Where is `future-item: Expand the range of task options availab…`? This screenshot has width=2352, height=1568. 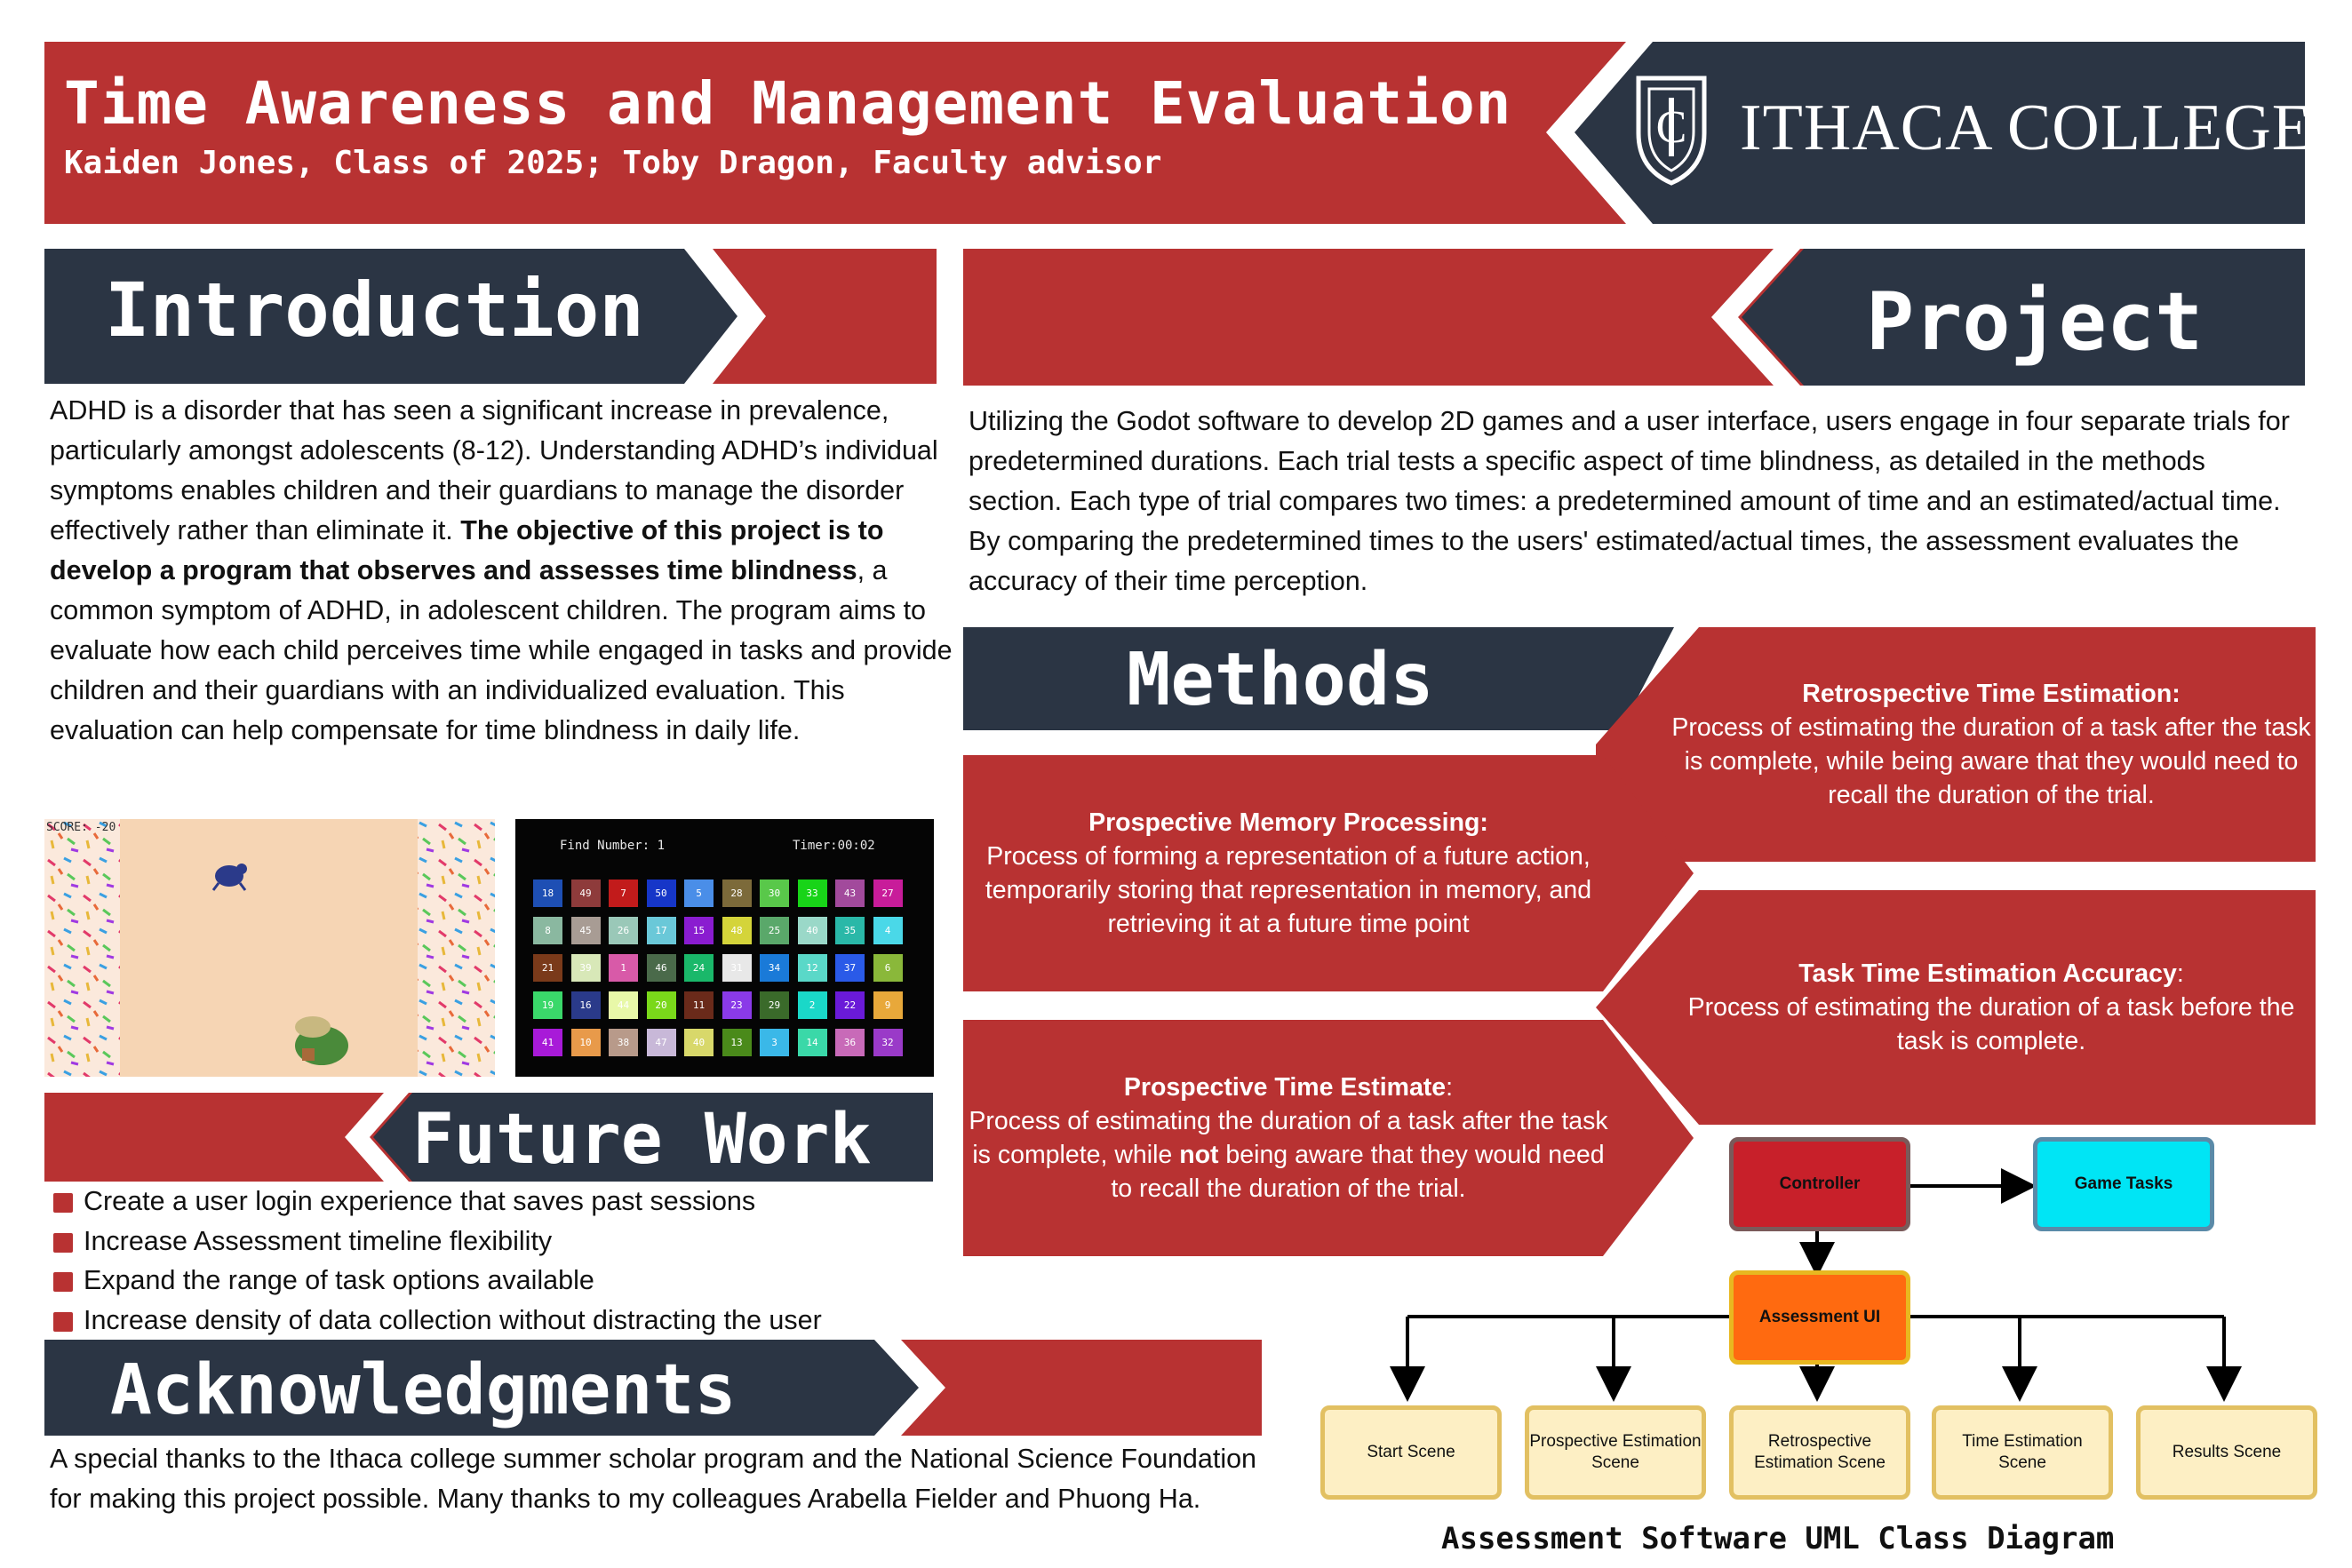
future-item: Expand the range of task options availab… is located at coordinates (494, 1281).